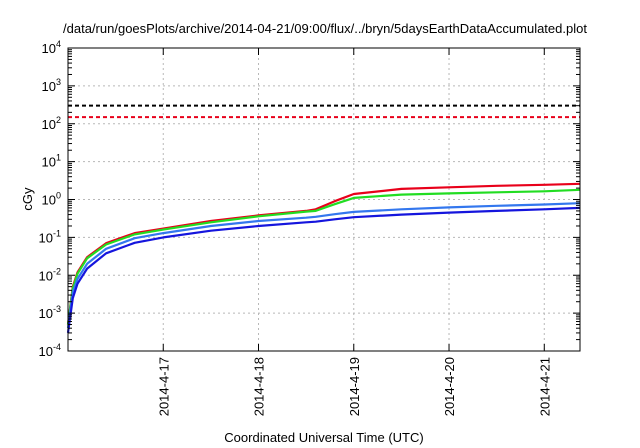 This screenshot has height=448, width=640. What do you see at coordinates (50, 236) in the screenshot?
I see `y-tick-label: 10⁻¹` at bounding box center [50, 236].